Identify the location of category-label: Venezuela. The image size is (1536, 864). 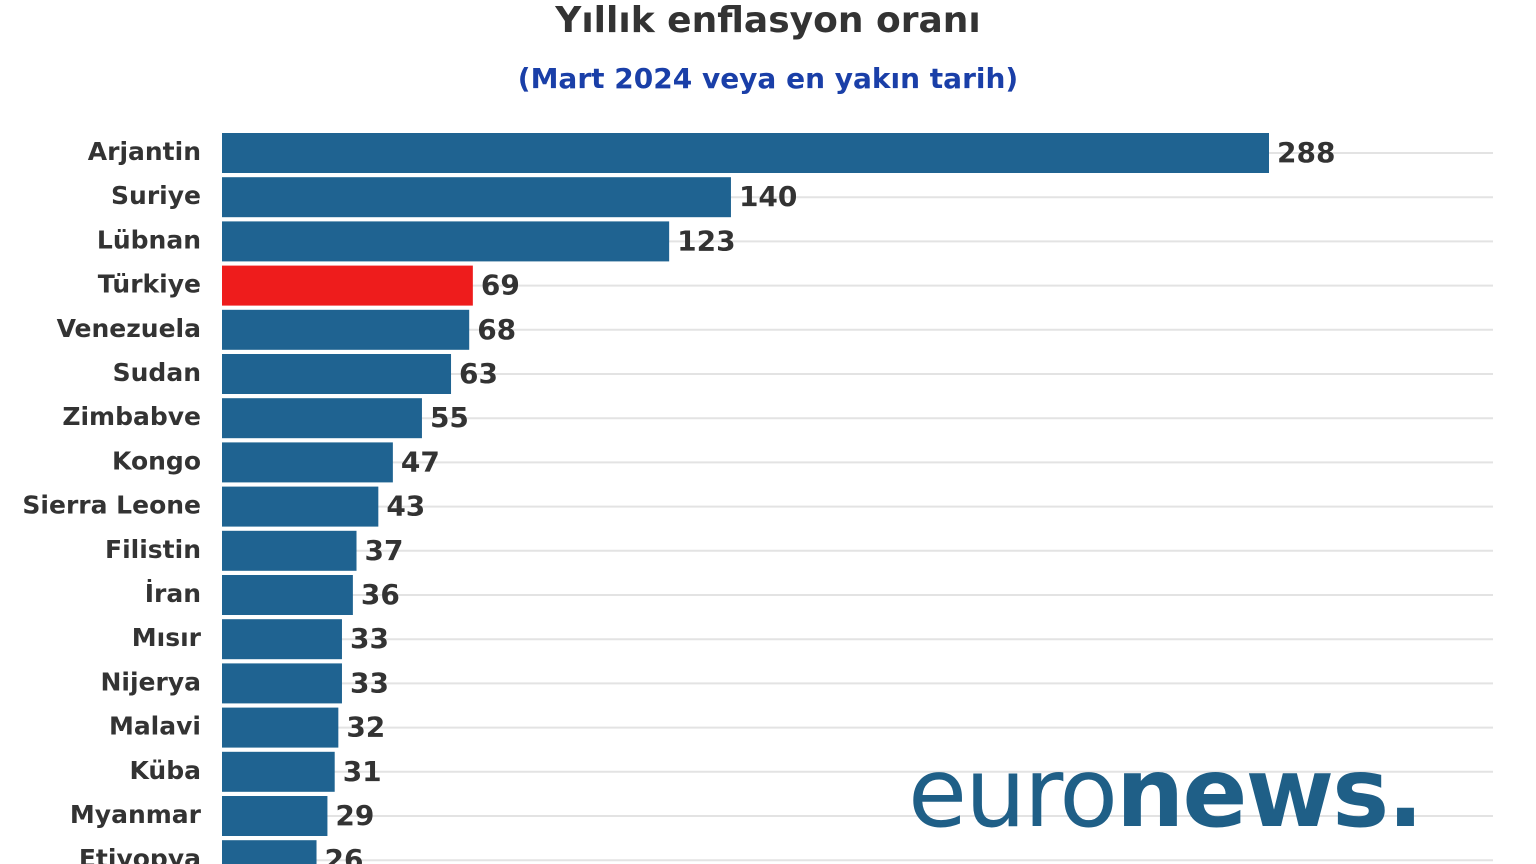
(129, 328).